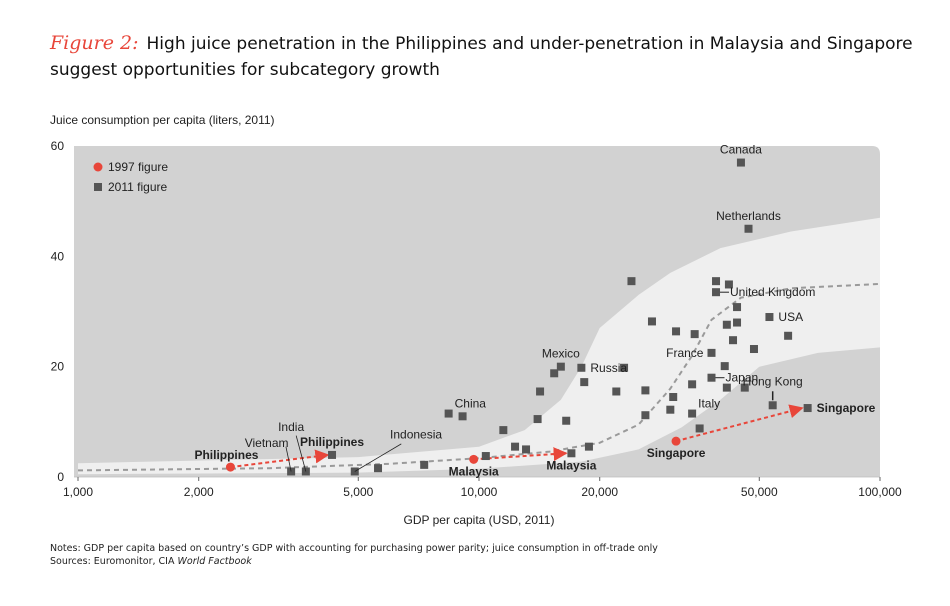  Describe the element at coordinates (773, 381) in the screenshot. I see `point-label: Hong Kong` at that location.